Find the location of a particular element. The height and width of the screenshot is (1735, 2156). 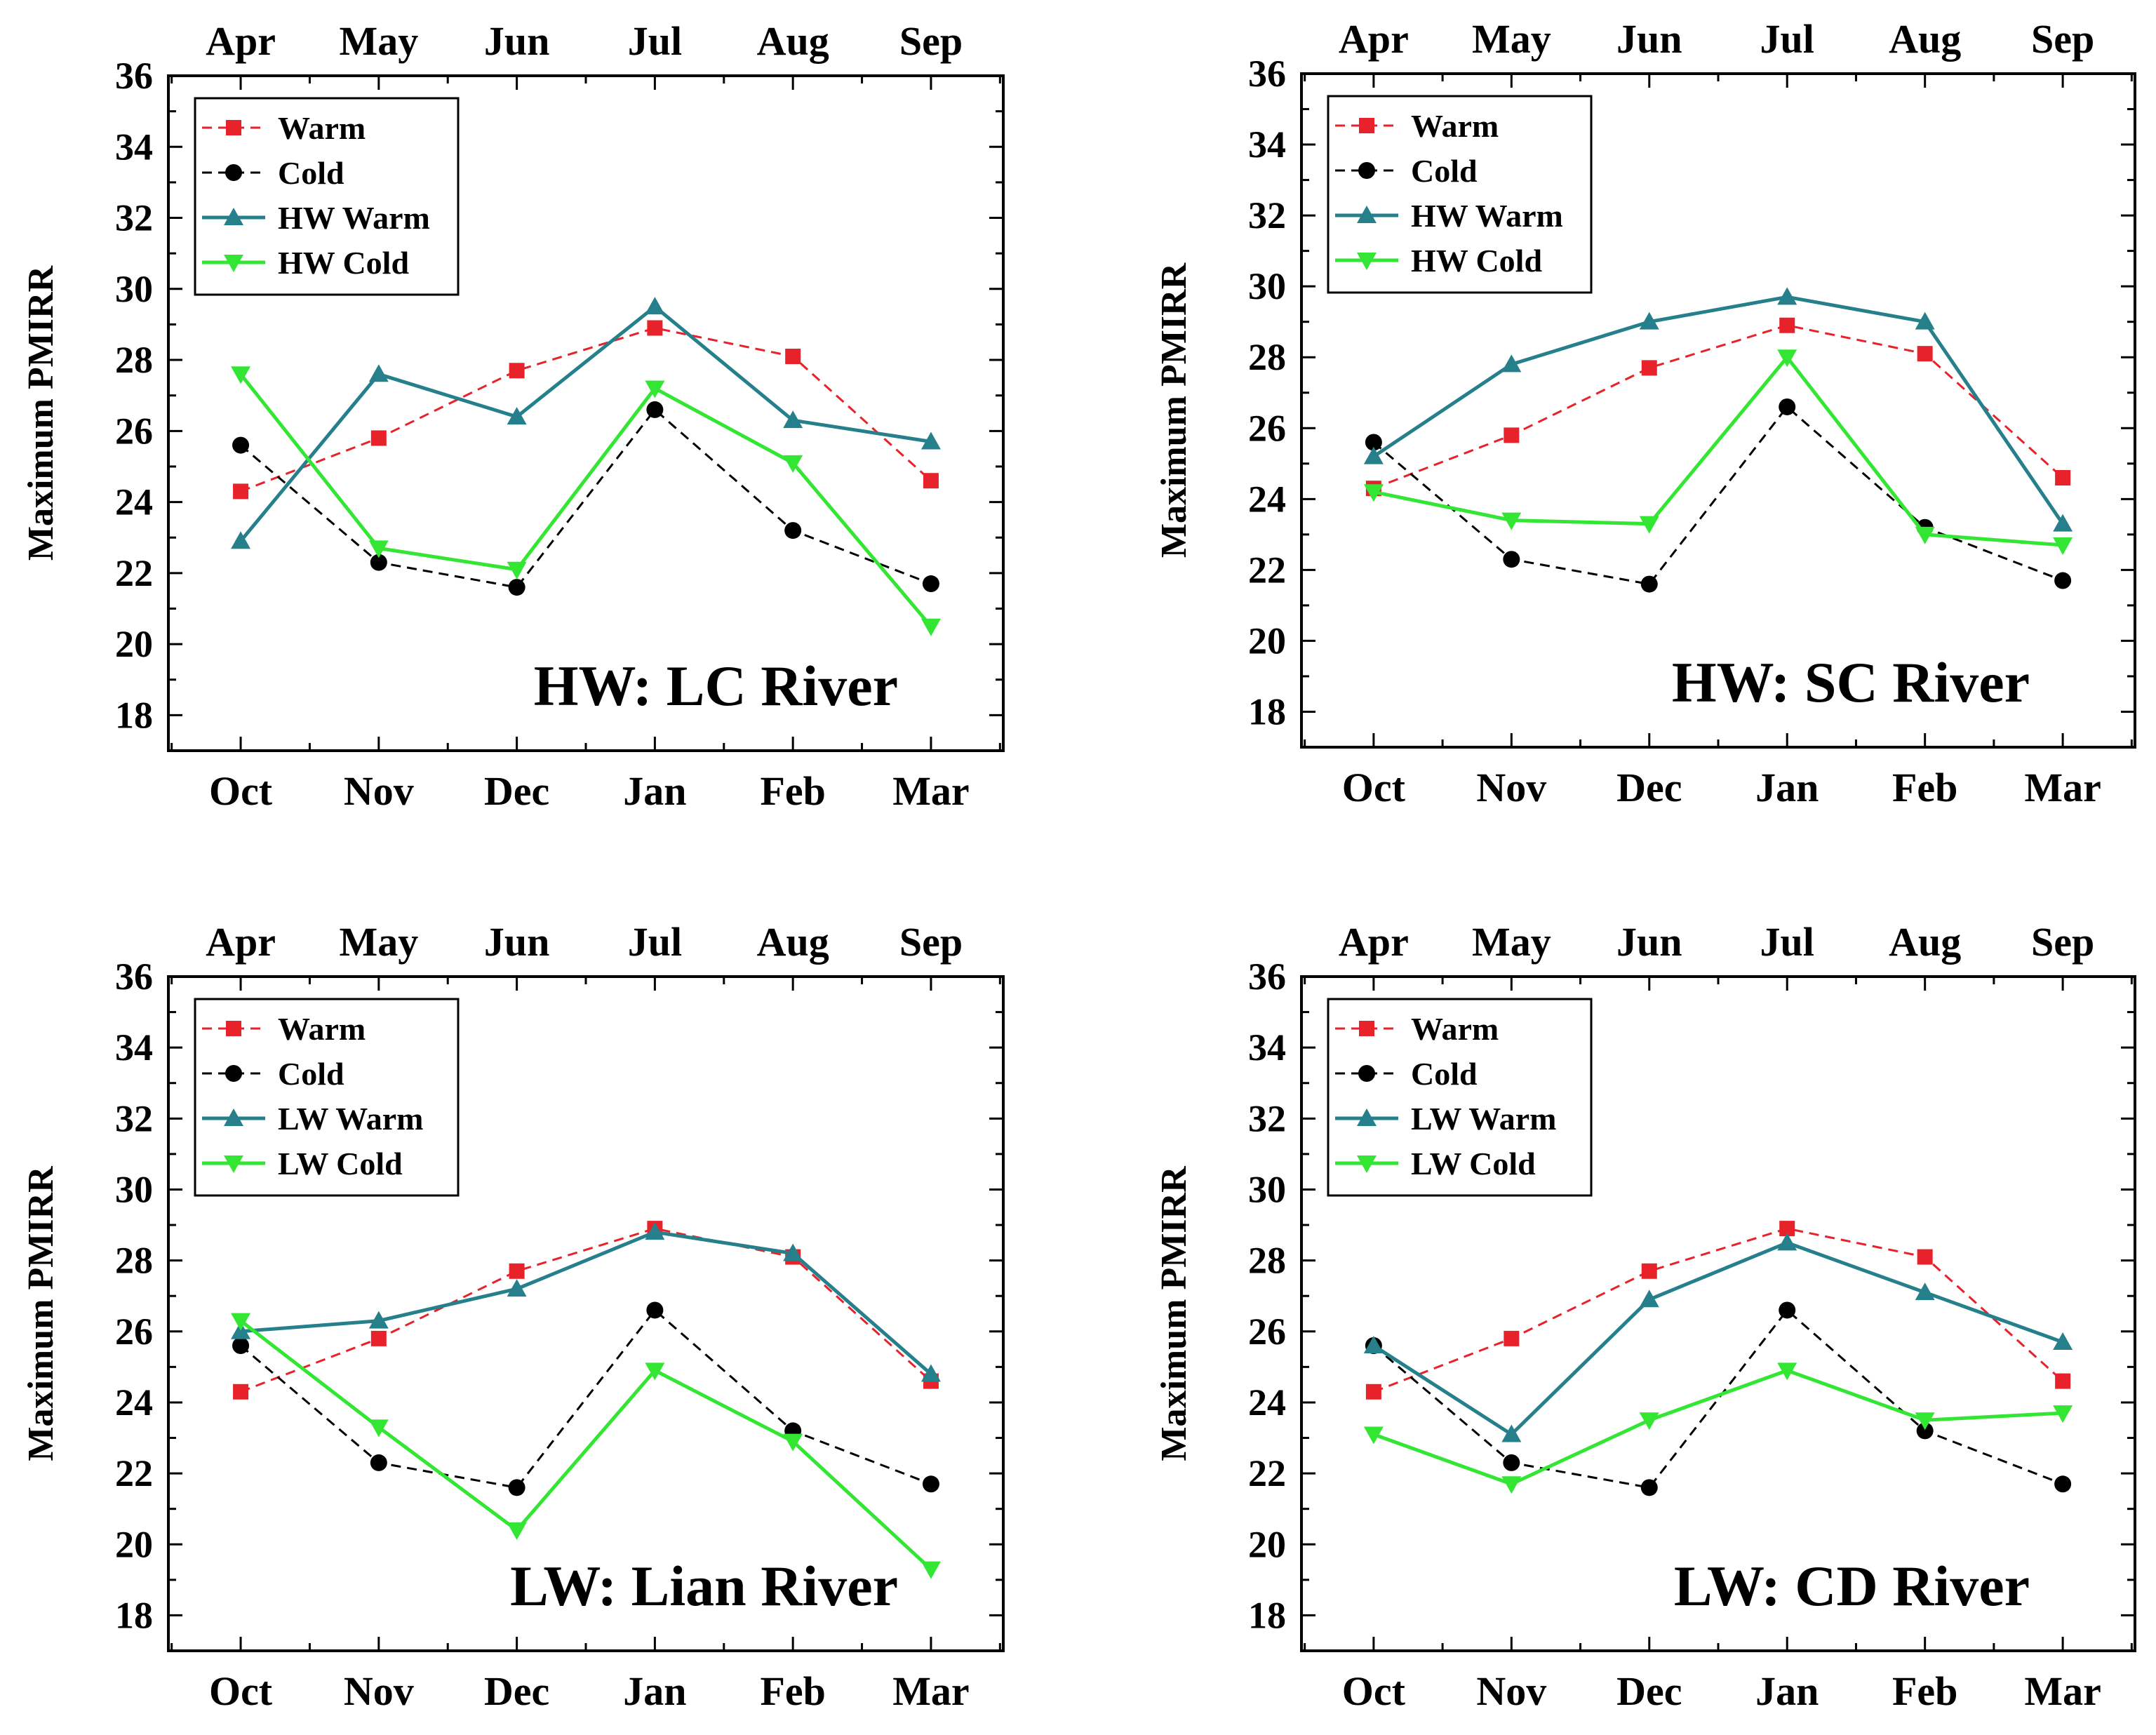

series-hw-warm is located at coordinates (1718, 409).